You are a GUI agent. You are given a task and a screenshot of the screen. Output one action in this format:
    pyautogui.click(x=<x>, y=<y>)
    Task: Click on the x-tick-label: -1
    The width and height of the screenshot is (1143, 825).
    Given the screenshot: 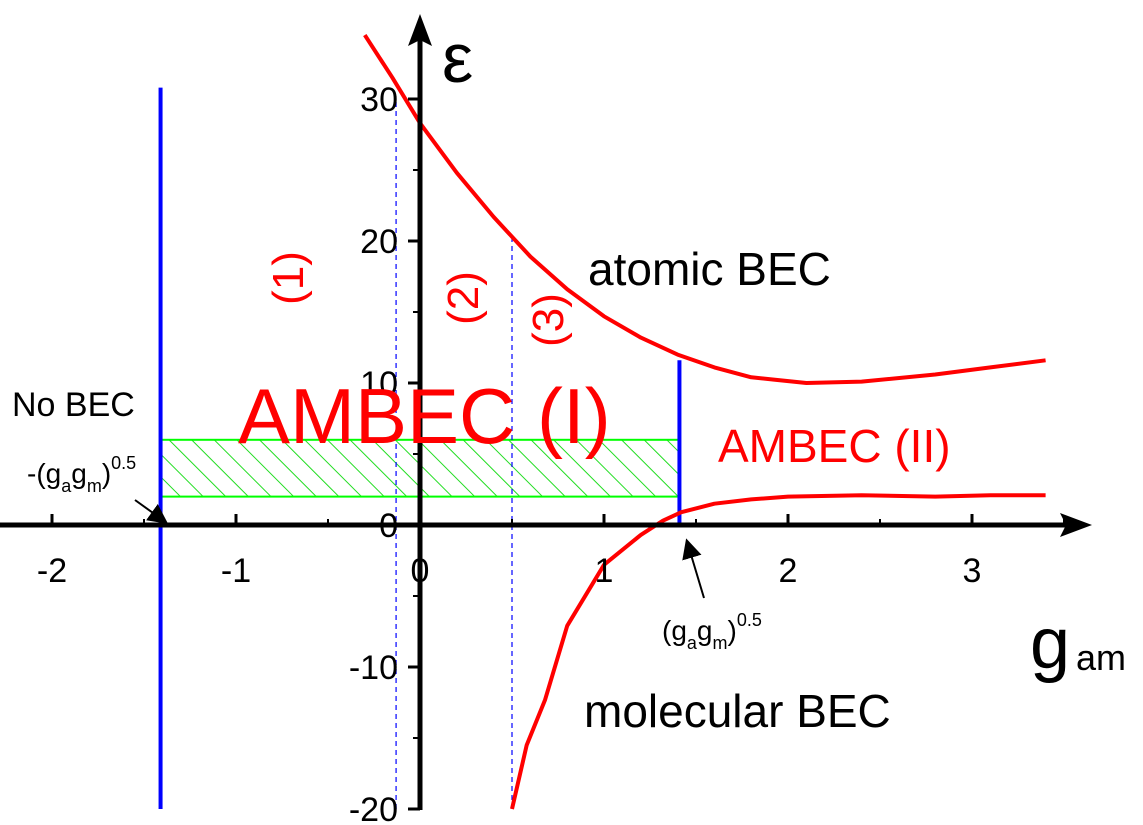 What is the action you would take?
    pyautogui.click(x=236, y=571)
    